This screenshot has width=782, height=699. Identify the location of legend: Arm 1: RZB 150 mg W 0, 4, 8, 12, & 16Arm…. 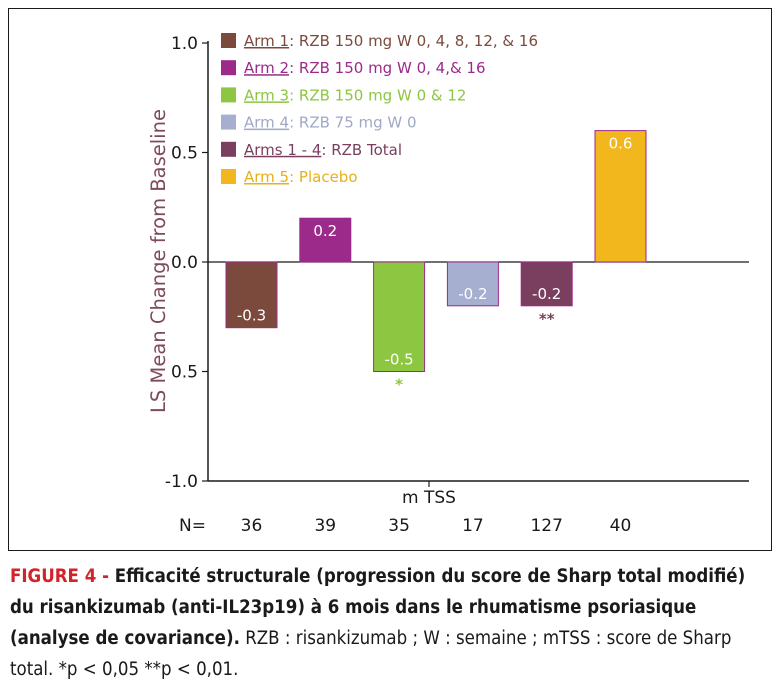
(379, 109).